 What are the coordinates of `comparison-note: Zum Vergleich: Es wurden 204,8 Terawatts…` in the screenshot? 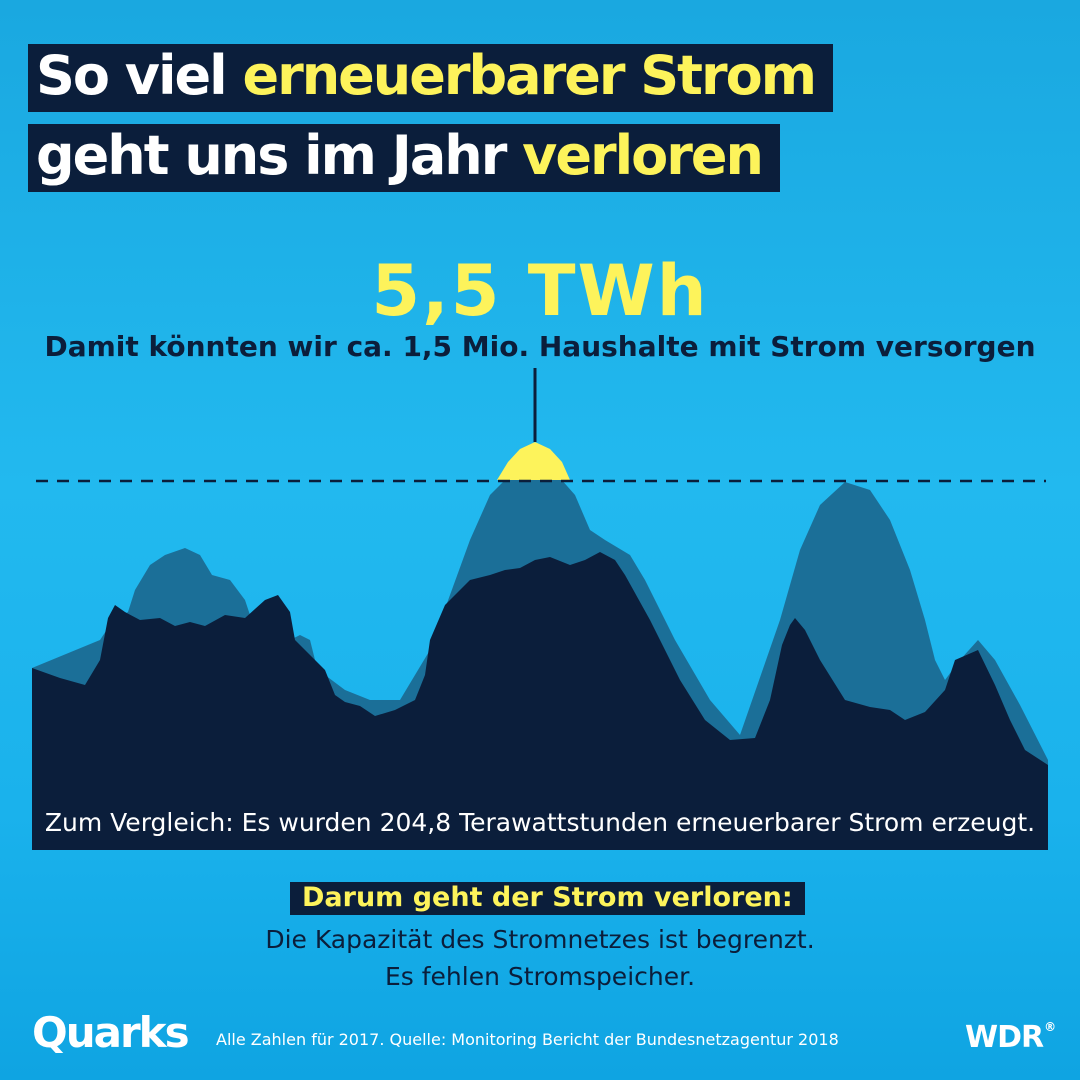 It's located at (540, 822).